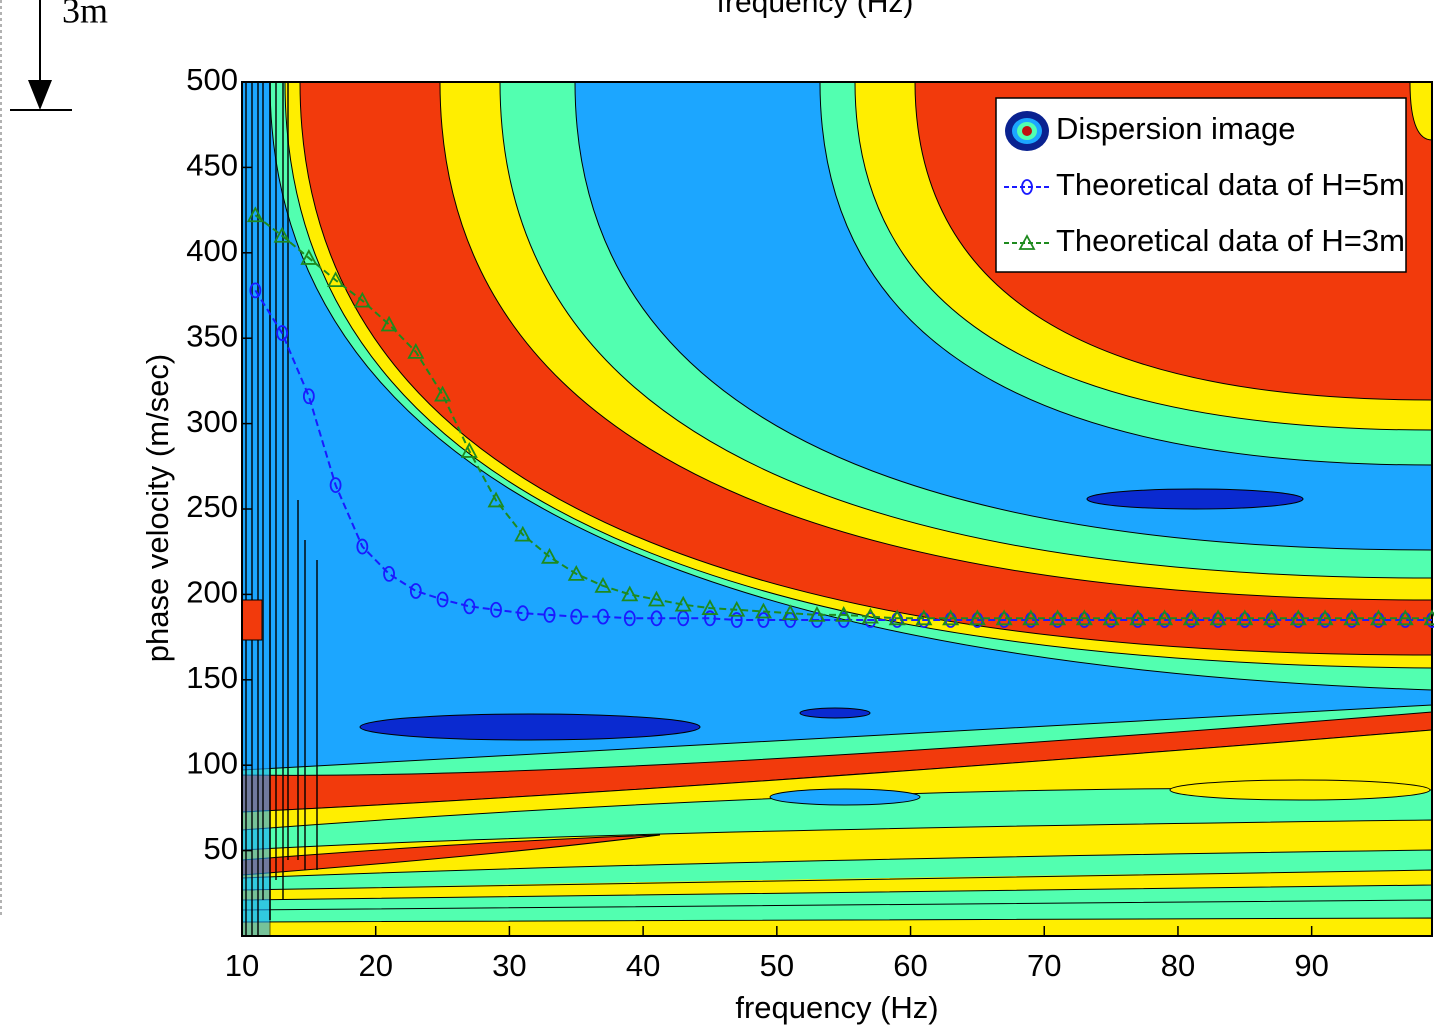  Describe the element at coordinates (212, 592) in the screenshot. I see `y-tick-label: 200` at that location.